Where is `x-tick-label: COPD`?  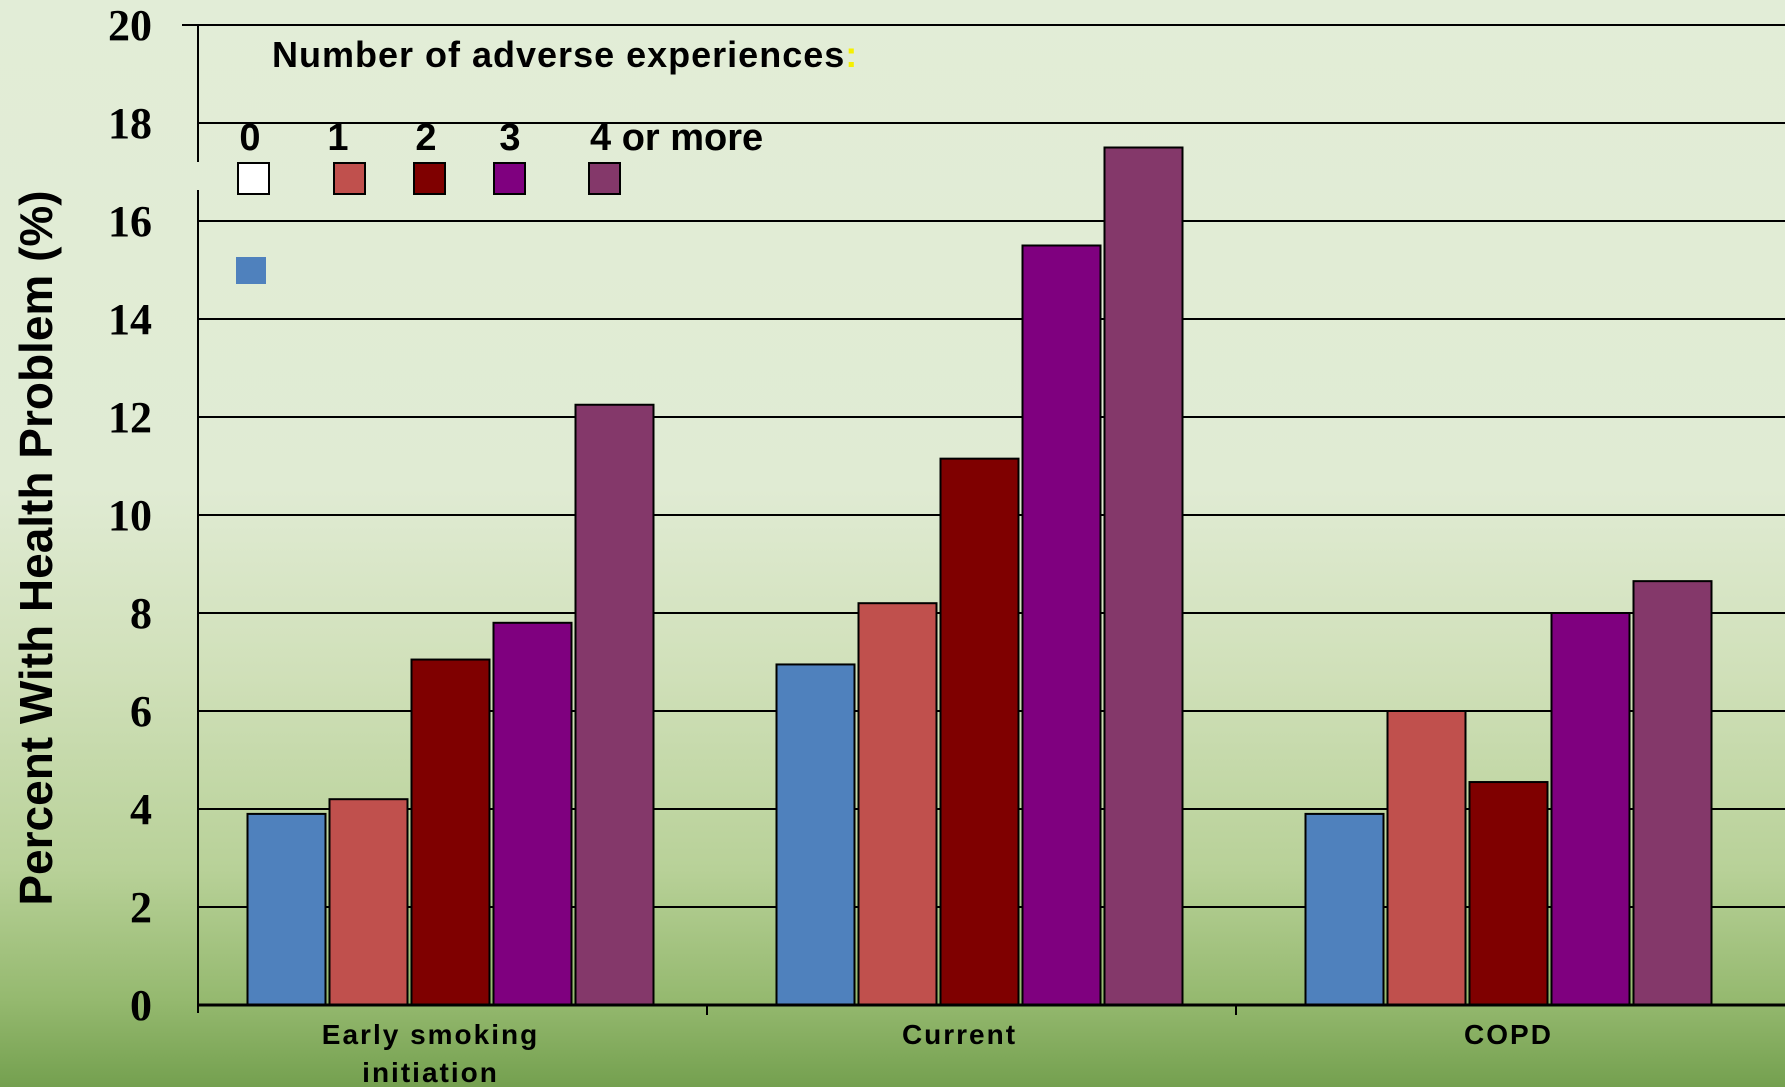
x-tick-label: COPD is located at coordinates (1508, 1034).